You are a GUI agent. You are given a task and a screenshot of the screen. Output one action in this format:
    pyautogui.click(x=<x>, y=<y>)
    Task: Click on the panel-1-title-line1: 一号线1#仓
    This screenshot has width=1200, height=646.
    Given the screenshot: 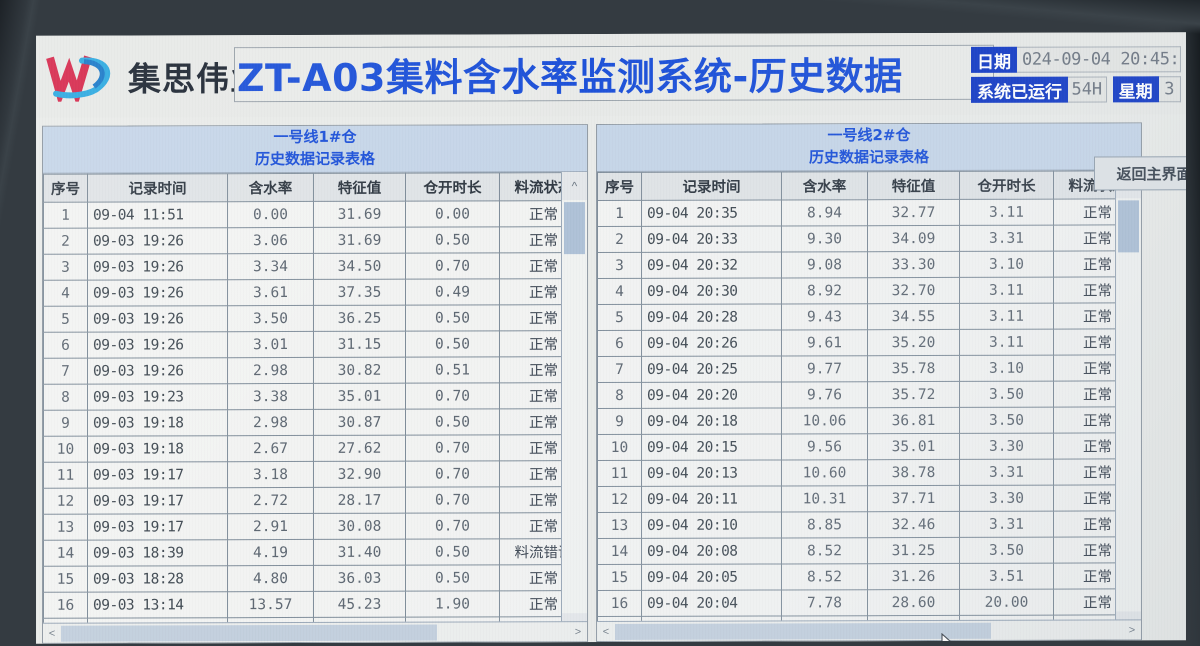 What is the action you would take?
    pyautogui.click(x=315, y=137)
    